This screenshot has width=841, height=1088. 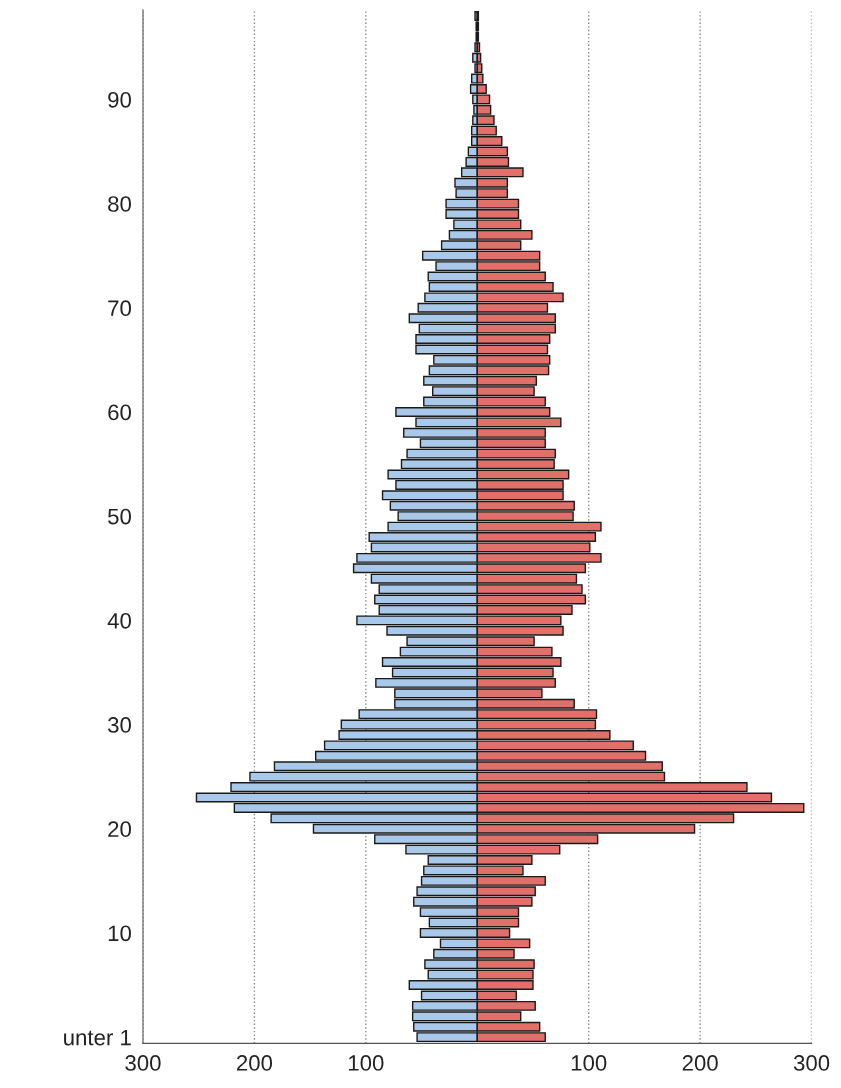 I want to click on y-tick-label: 80, so click(x=119, y=204).